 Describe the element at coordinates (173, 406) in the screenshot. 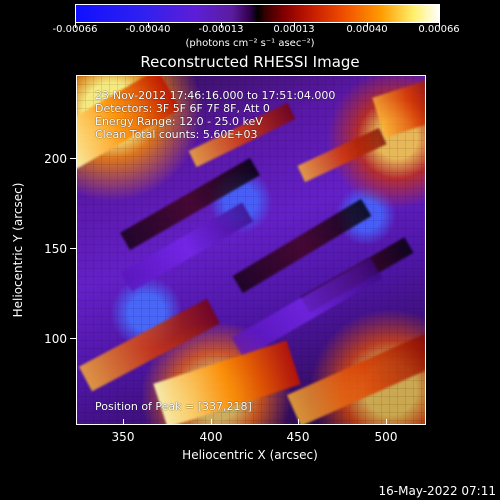

I see `peak-position: Position of Peak = [337,218]` at that location.